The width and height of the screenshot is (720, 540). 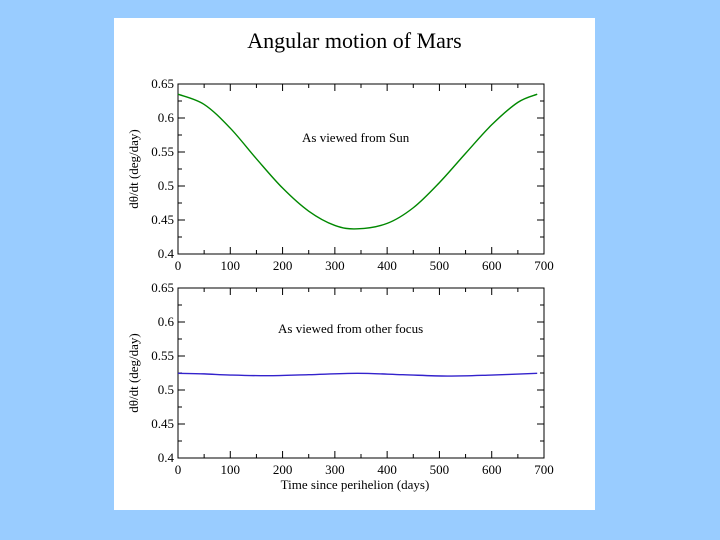 What do you see at coordinates (387, 265) in the screenshot?
I see `sun-x-tick-label: 400` at bounding box center [387, 265].